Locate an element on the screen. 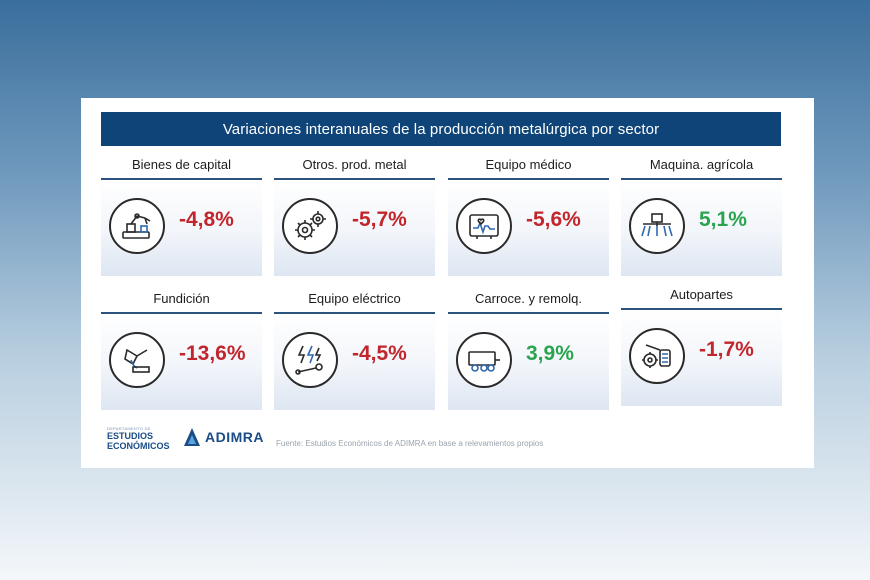 This screenshot has height=580, width=870. tile-value: -13,6% is located at coordinates (212, 353).